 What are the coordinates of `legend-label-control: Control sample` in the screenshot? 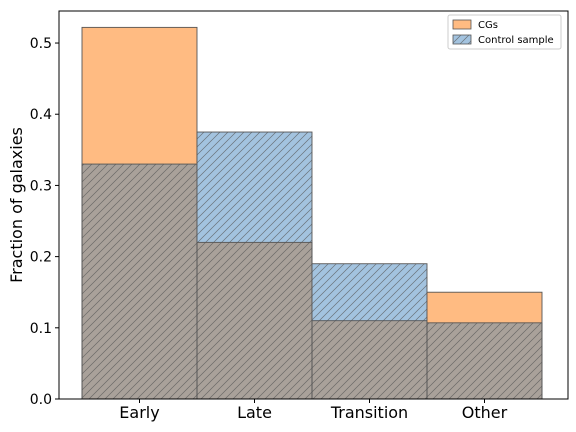 It's located at (516, 40).